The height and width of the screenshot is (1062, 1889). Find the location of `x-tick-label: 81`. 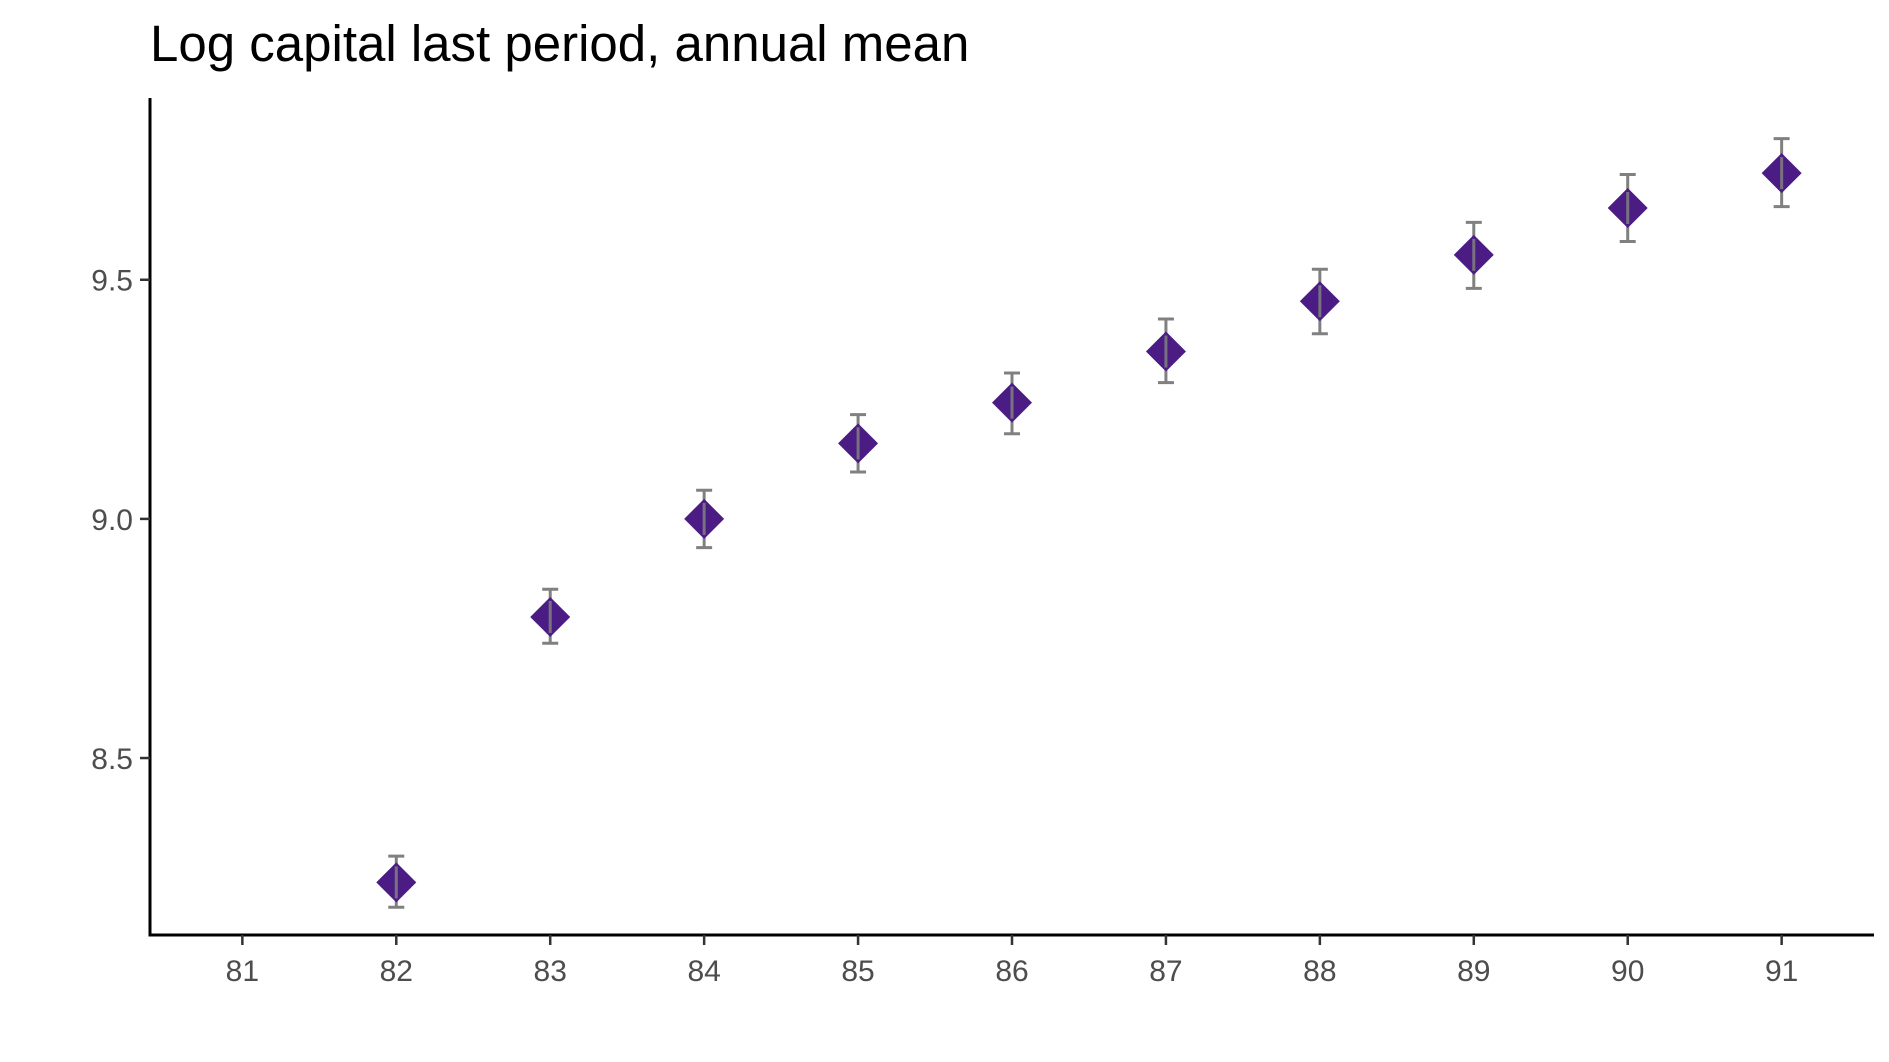

x-tick-label: 81 is located at coordinates (242, 971).